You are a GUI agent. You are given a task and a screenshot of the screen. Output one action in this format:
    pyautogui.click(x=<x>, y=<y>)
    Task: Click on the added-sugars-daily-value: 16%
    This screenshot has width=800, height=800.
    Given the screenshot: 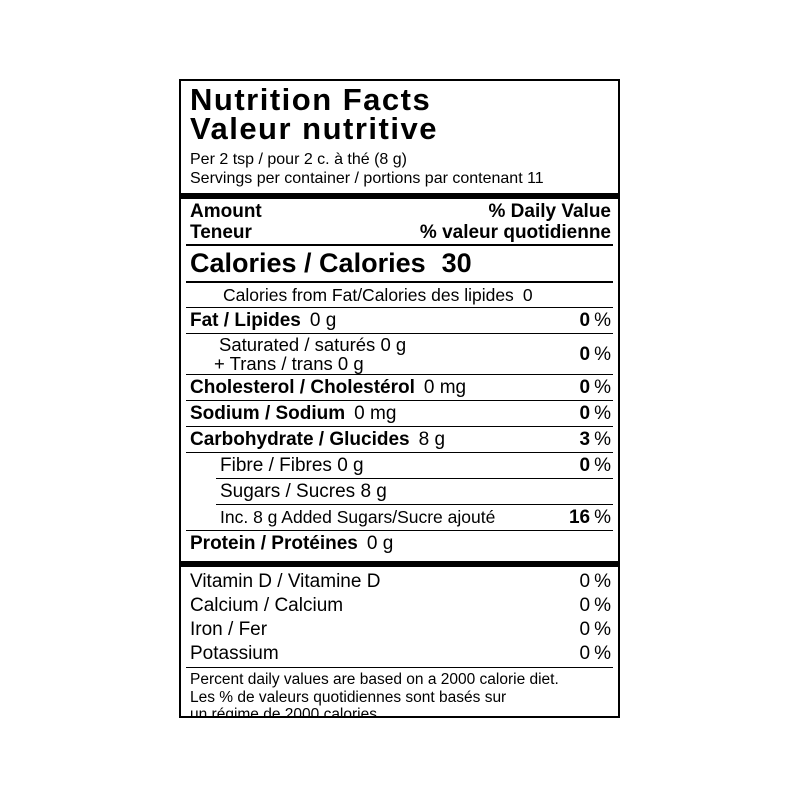 What is the action you would take?
    pyautogui.click(x=589, y=517)
    